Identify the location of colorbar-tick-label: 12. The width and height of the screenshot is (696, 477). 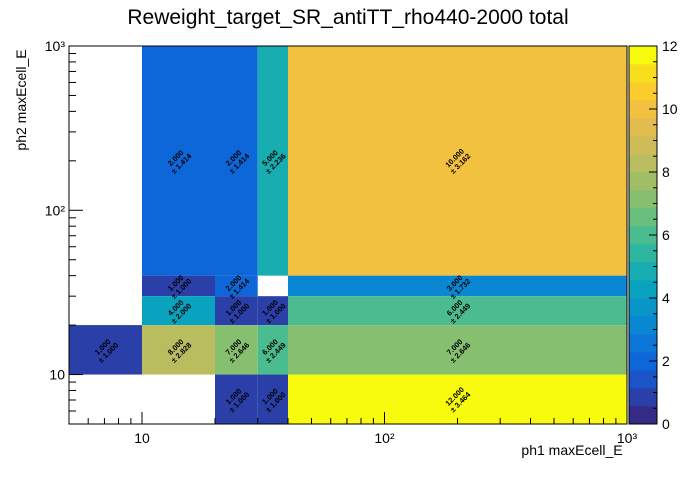
(670, 46).